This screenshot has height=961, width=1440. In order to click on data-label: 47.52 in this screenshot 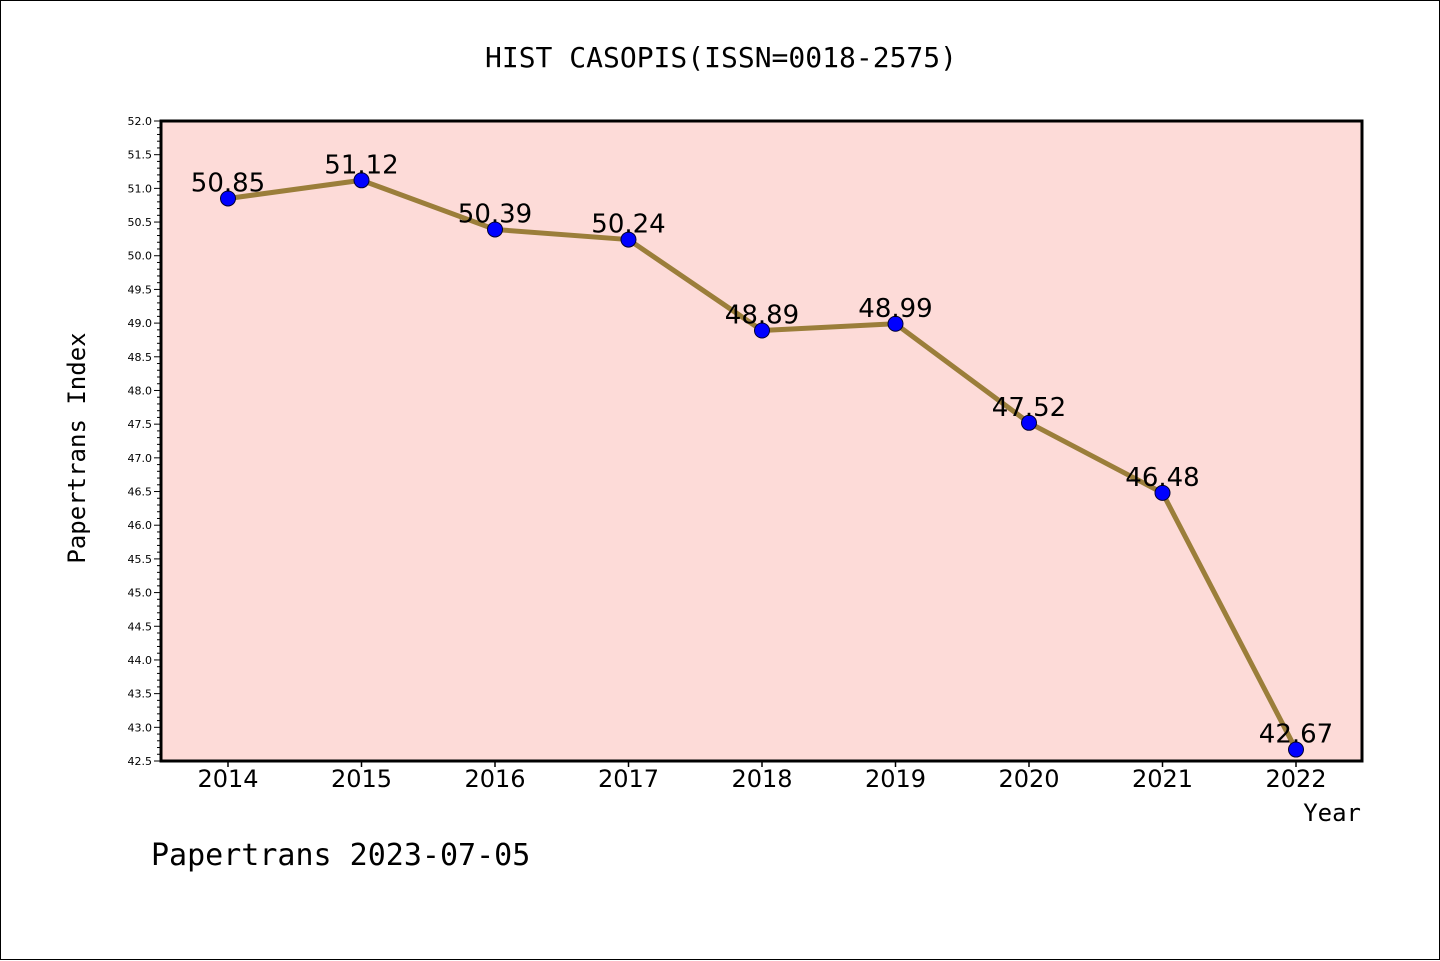, I will do `click(1029, 408)`.